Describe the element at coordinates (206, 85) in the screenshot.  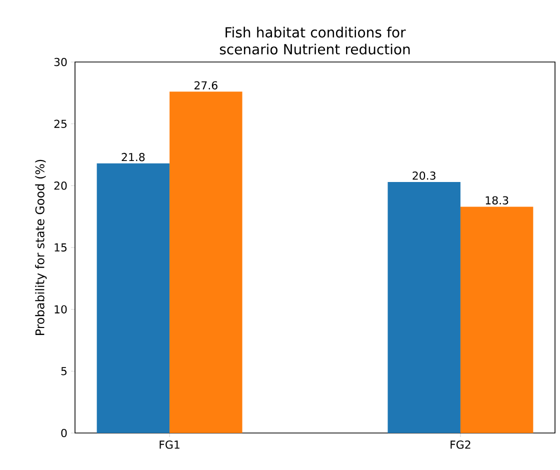
I see `data-label: 27.6` at that location.